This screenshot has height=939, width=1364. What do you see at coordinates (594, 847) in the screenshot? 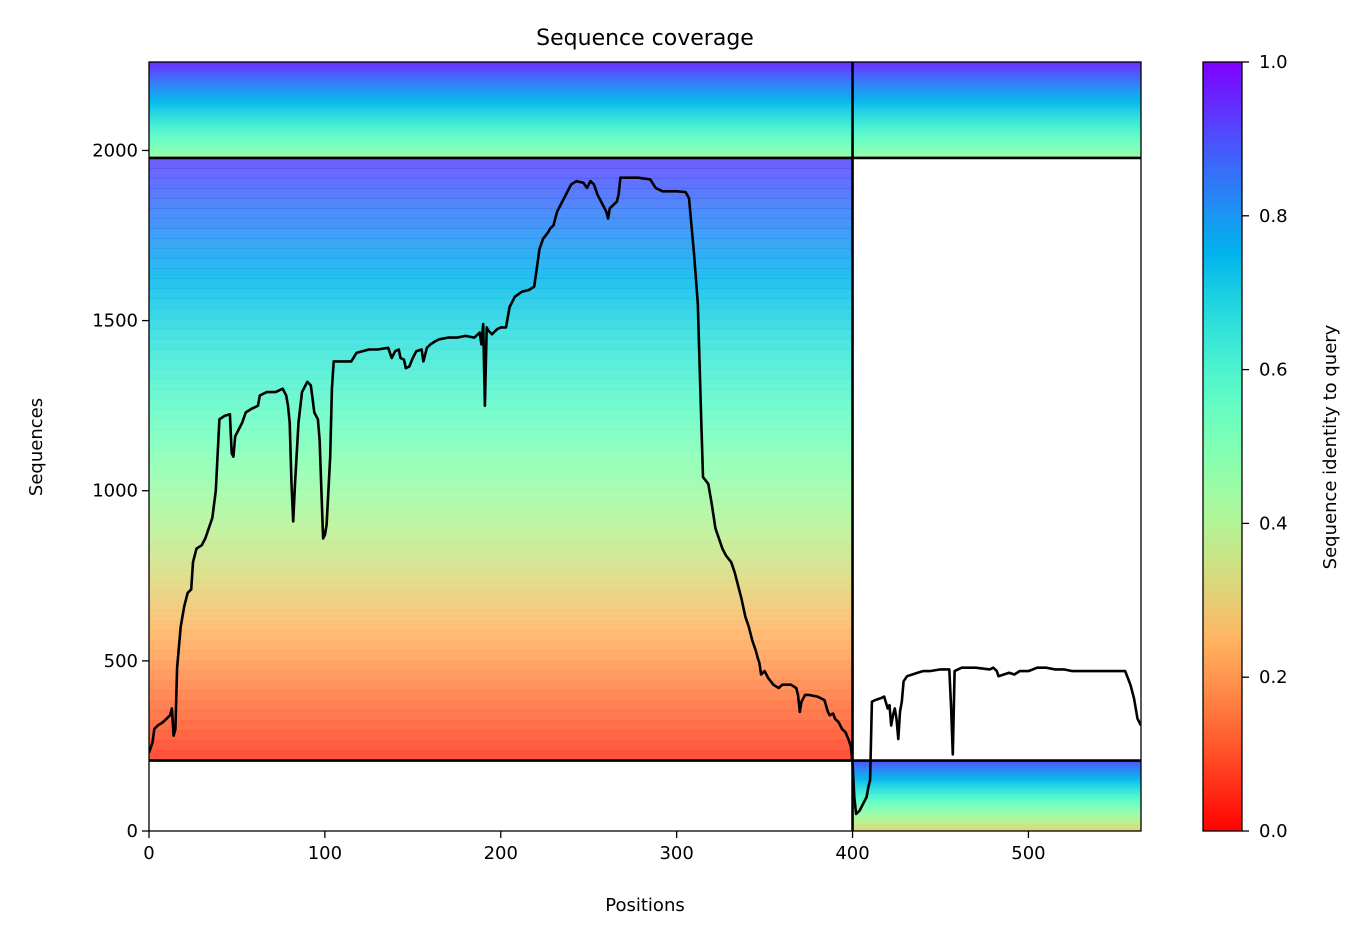
I see `x-axis: 0 100 200 300 400 500` at bounding box center [594, 847].